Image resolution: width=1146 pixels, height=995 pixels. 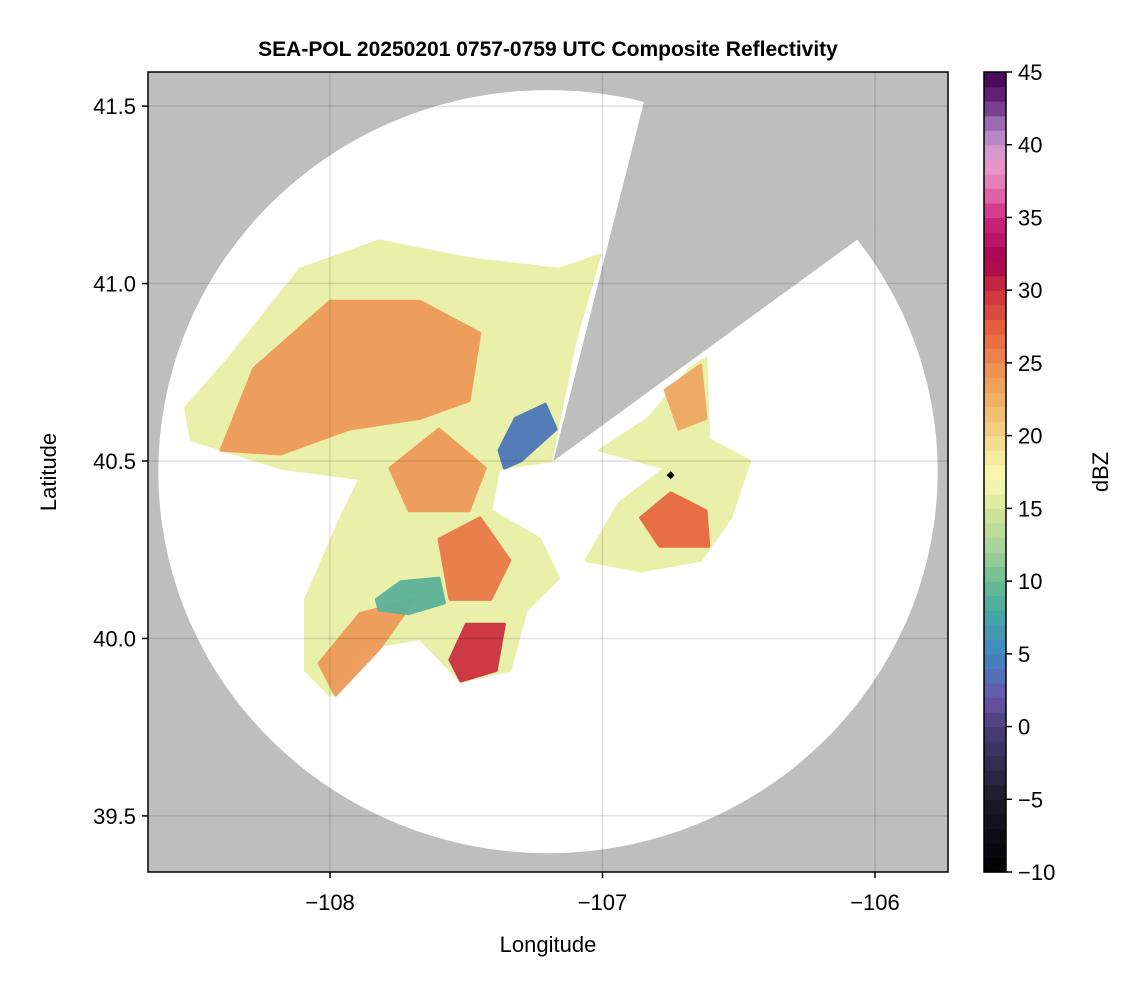 I want to click on y-tick-label: 41.0, so click(x=114, y=284).